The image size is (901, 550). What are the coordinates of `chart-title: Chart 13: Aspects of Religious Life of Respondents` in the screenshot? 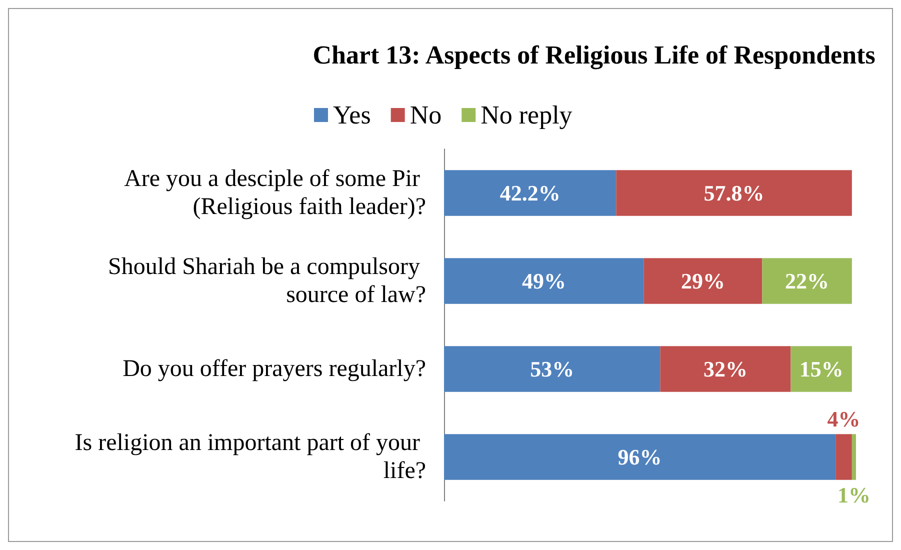 It's located at (594, 55).